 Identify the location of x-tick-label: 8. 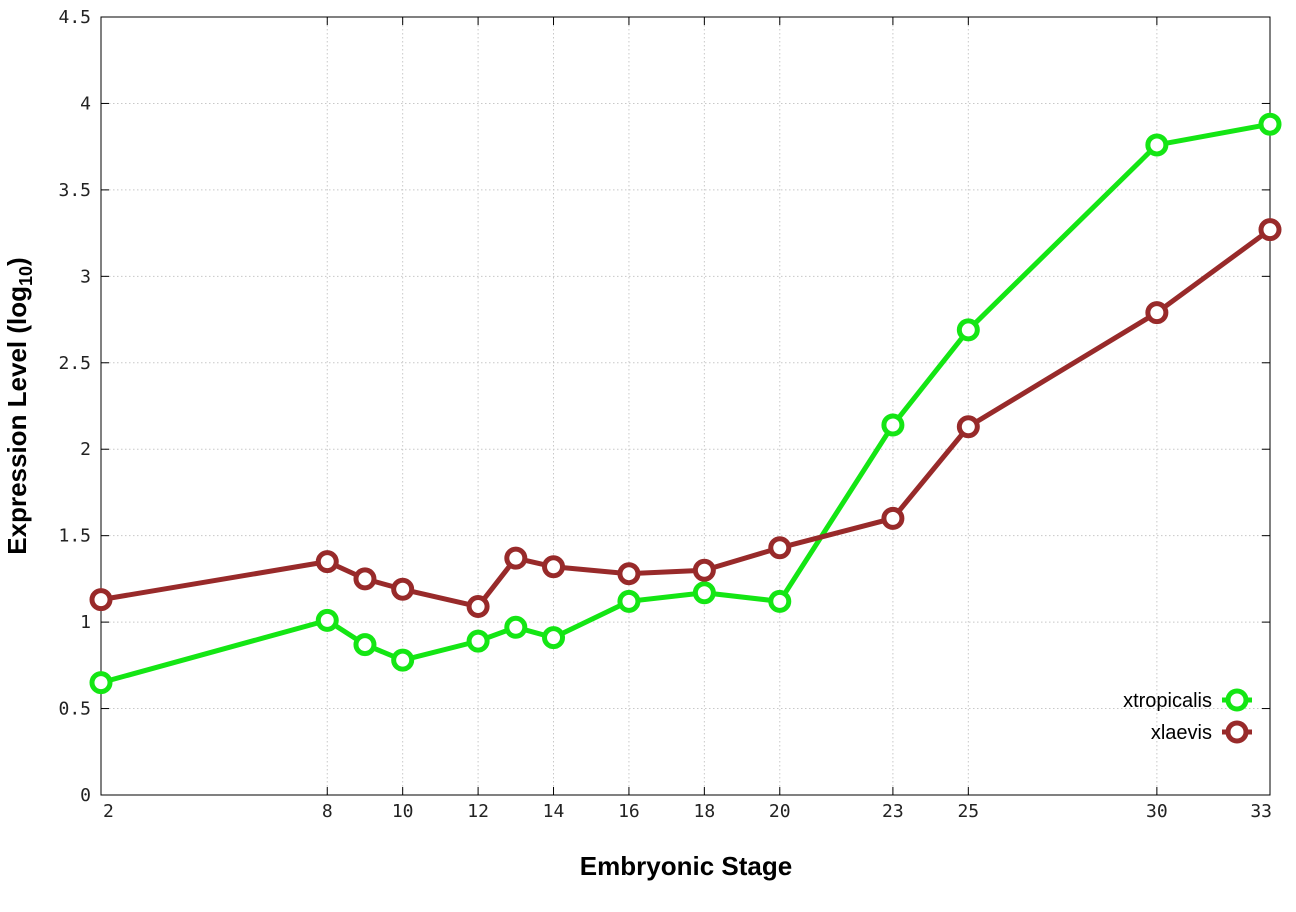
(327, 811).